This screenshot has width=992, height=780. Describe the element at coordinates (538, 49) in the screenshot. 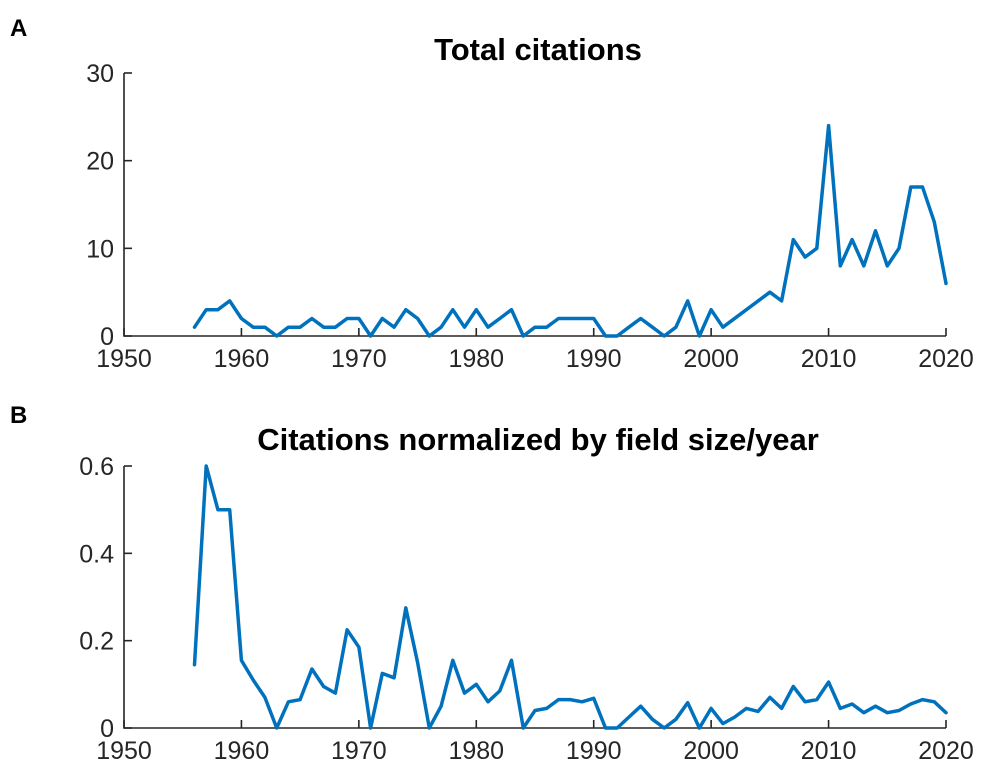

I see `panel-a-title: Total citations` at that location.